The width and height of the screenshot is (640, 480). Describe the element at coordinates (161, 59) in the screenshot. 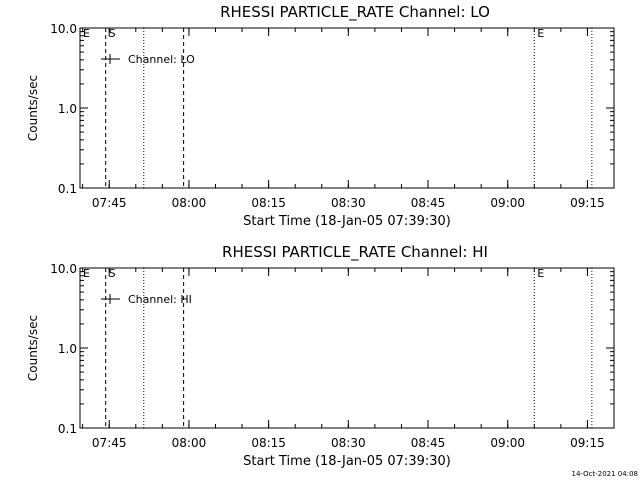

I see `legend-label: Channel: LO` at that location.